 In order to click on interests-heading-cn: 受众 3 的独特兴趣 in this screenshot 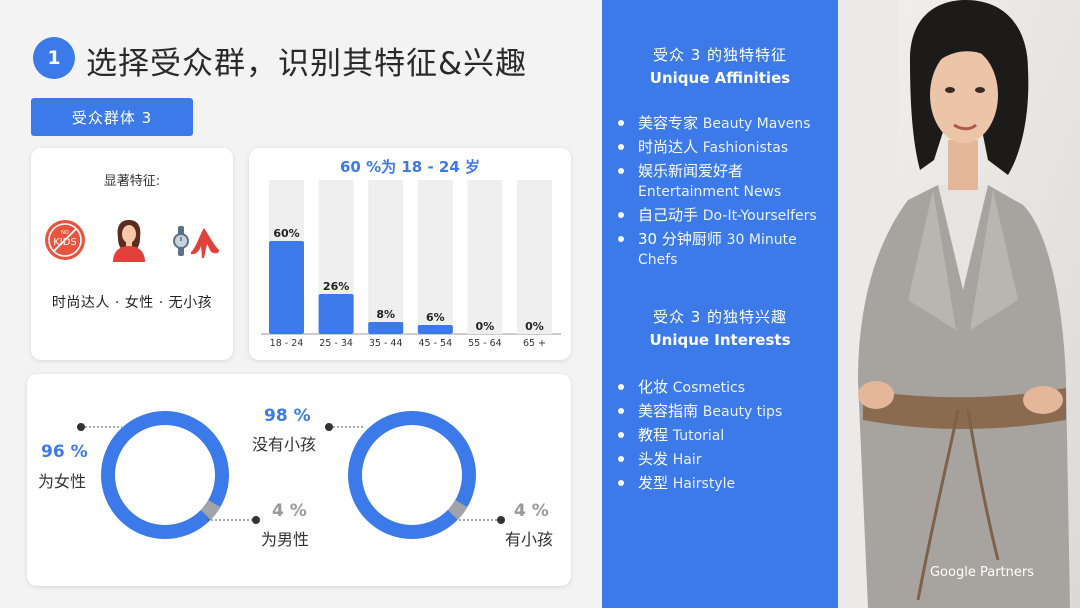, I will do `click(720, 317)`.